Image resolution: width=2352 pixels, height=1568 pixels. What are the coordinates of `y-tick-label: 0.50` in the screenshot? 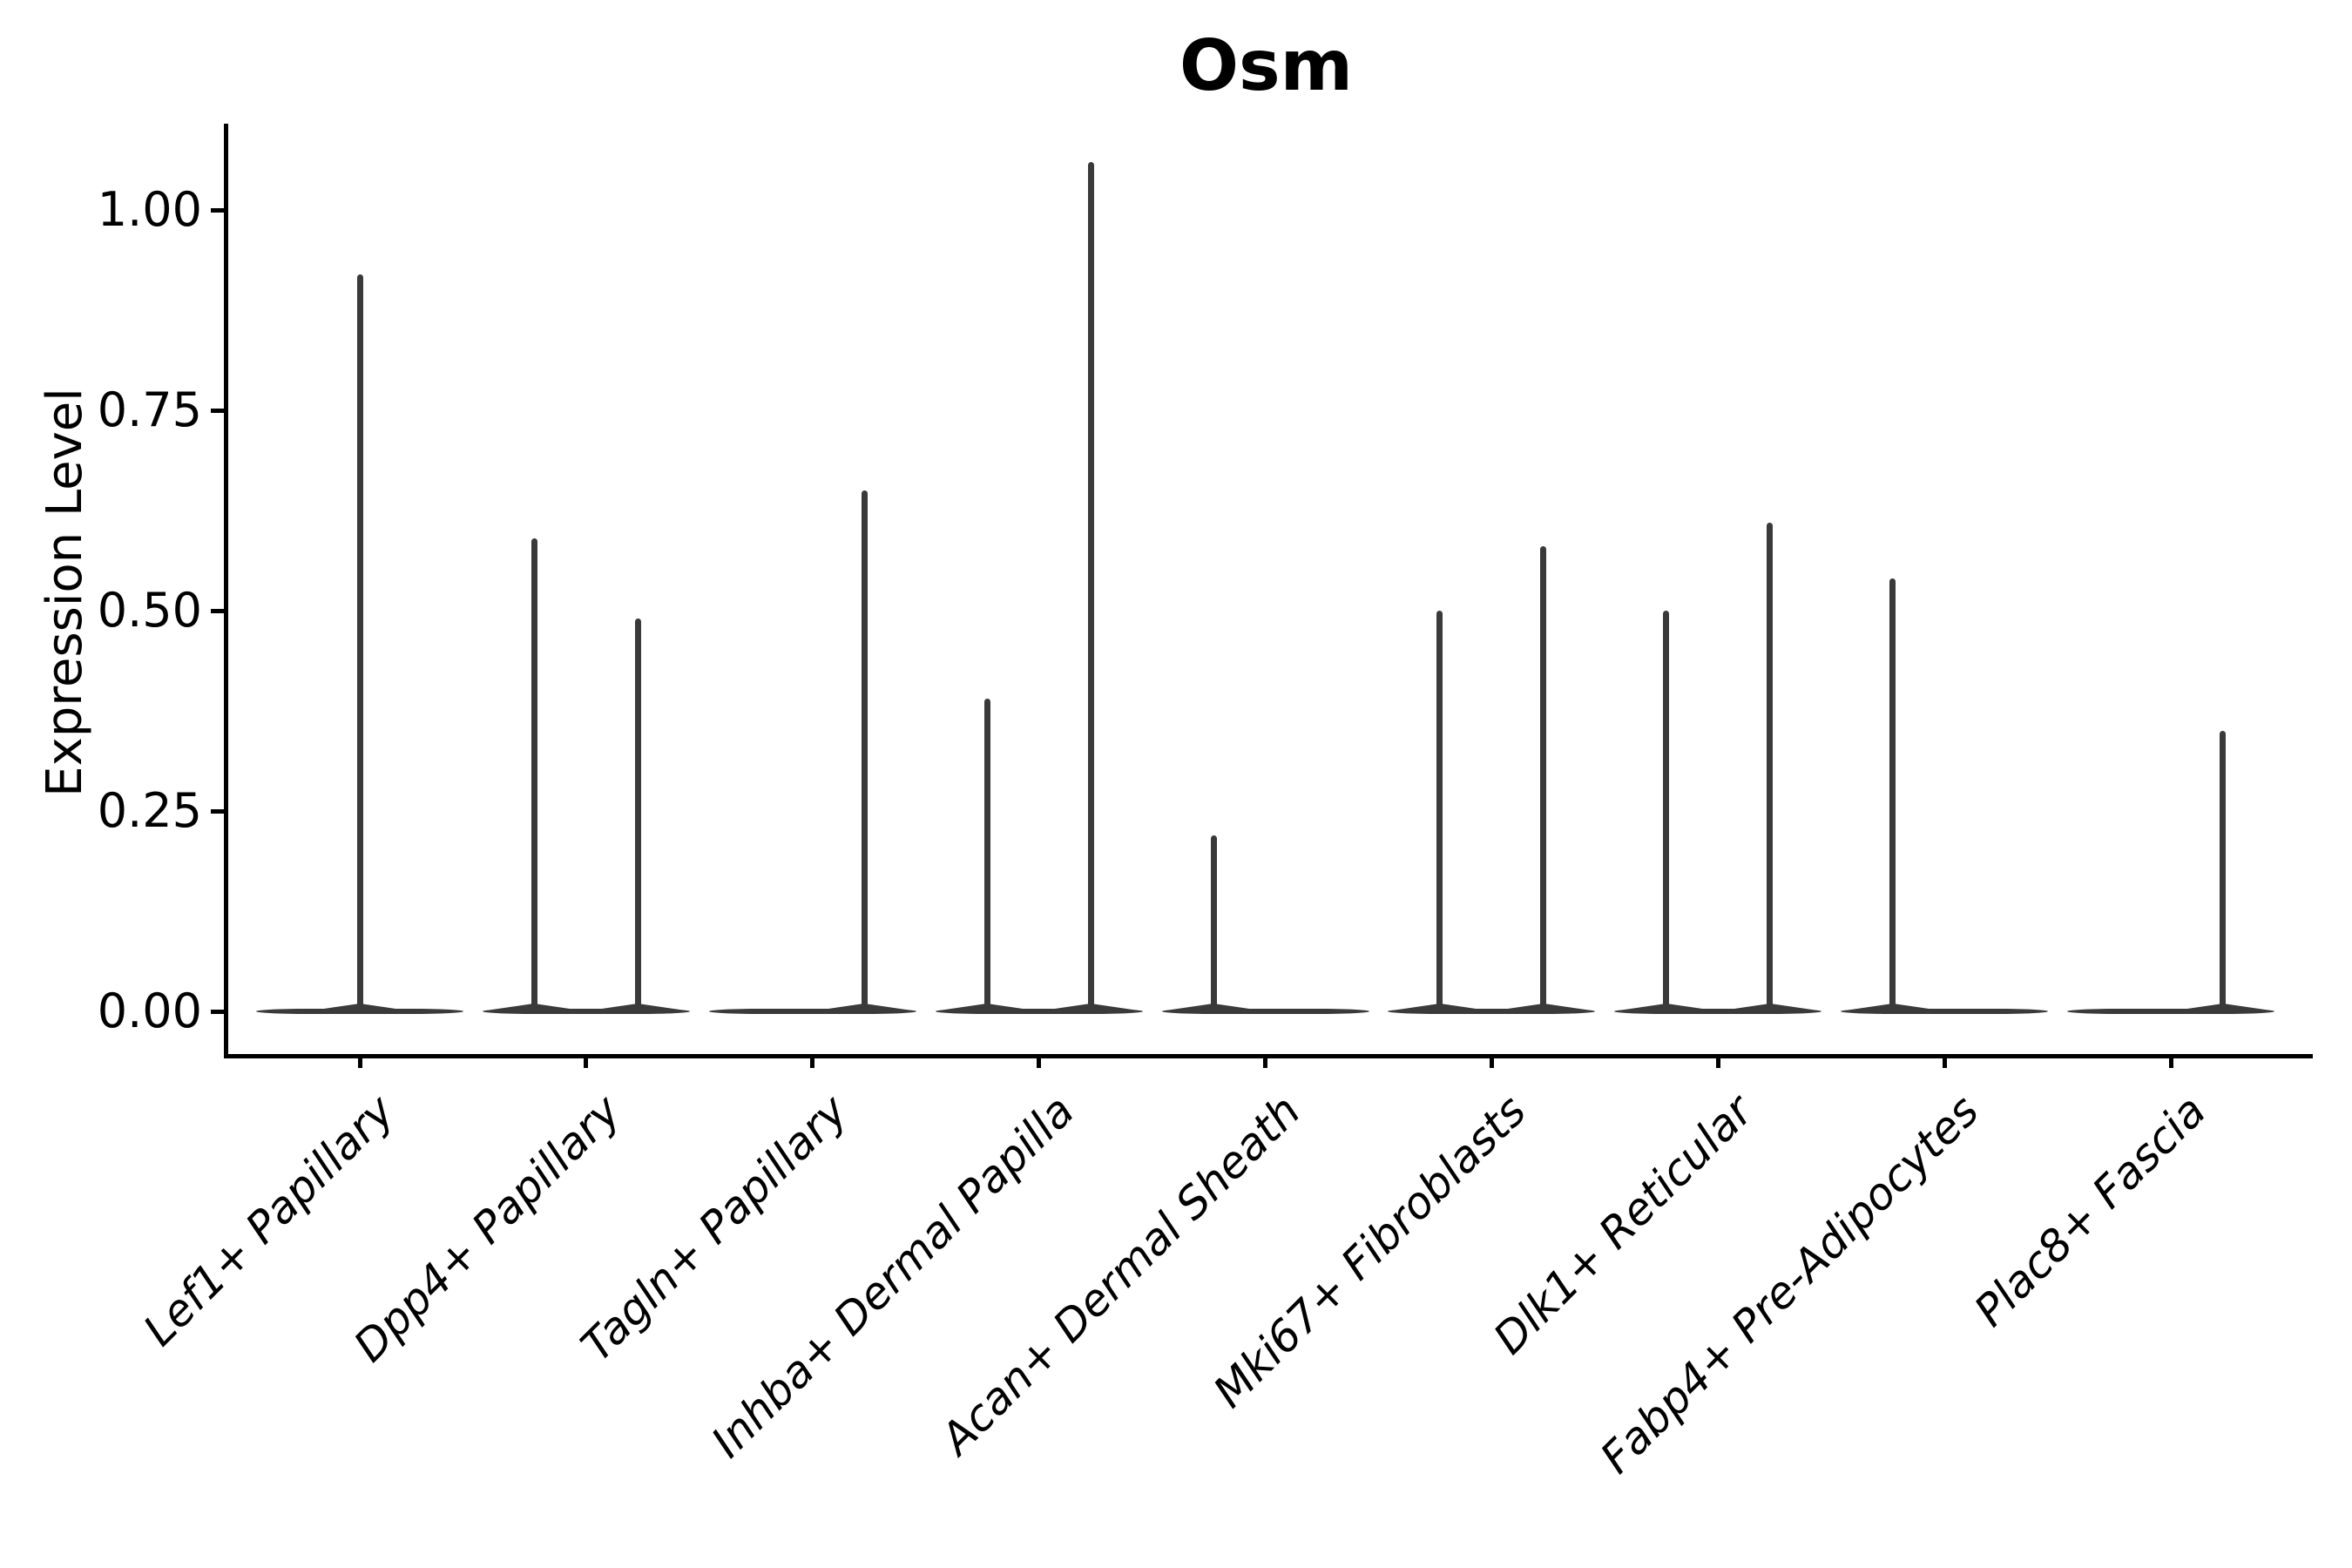 It's located at (150, 610).